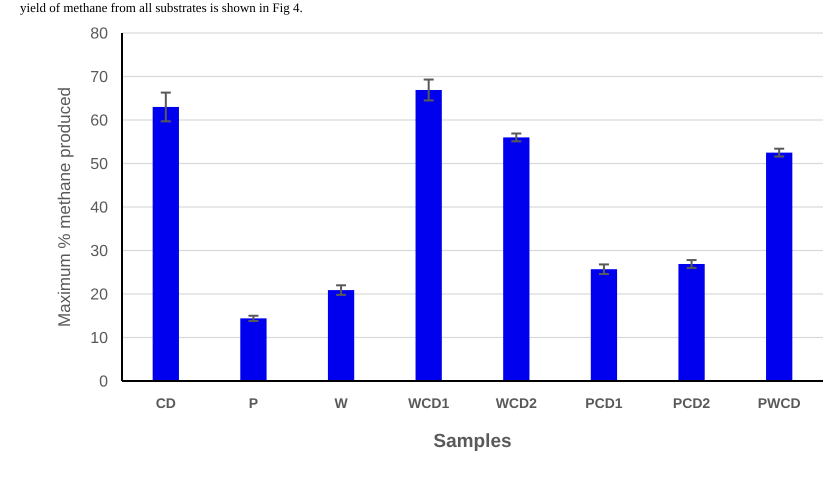  What do you see at coordinates (472, 441) in the screenshot?
I see `x-axis-title: Samples` at bounding box center [472, 441].